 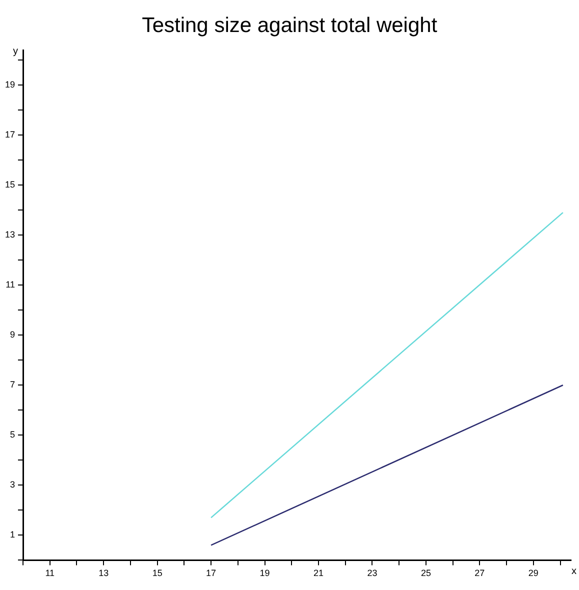 What do you see at coordinates (425, 573) in the screenshot?
I see `x-tick-label: 25` at bounding box center [425, 573].